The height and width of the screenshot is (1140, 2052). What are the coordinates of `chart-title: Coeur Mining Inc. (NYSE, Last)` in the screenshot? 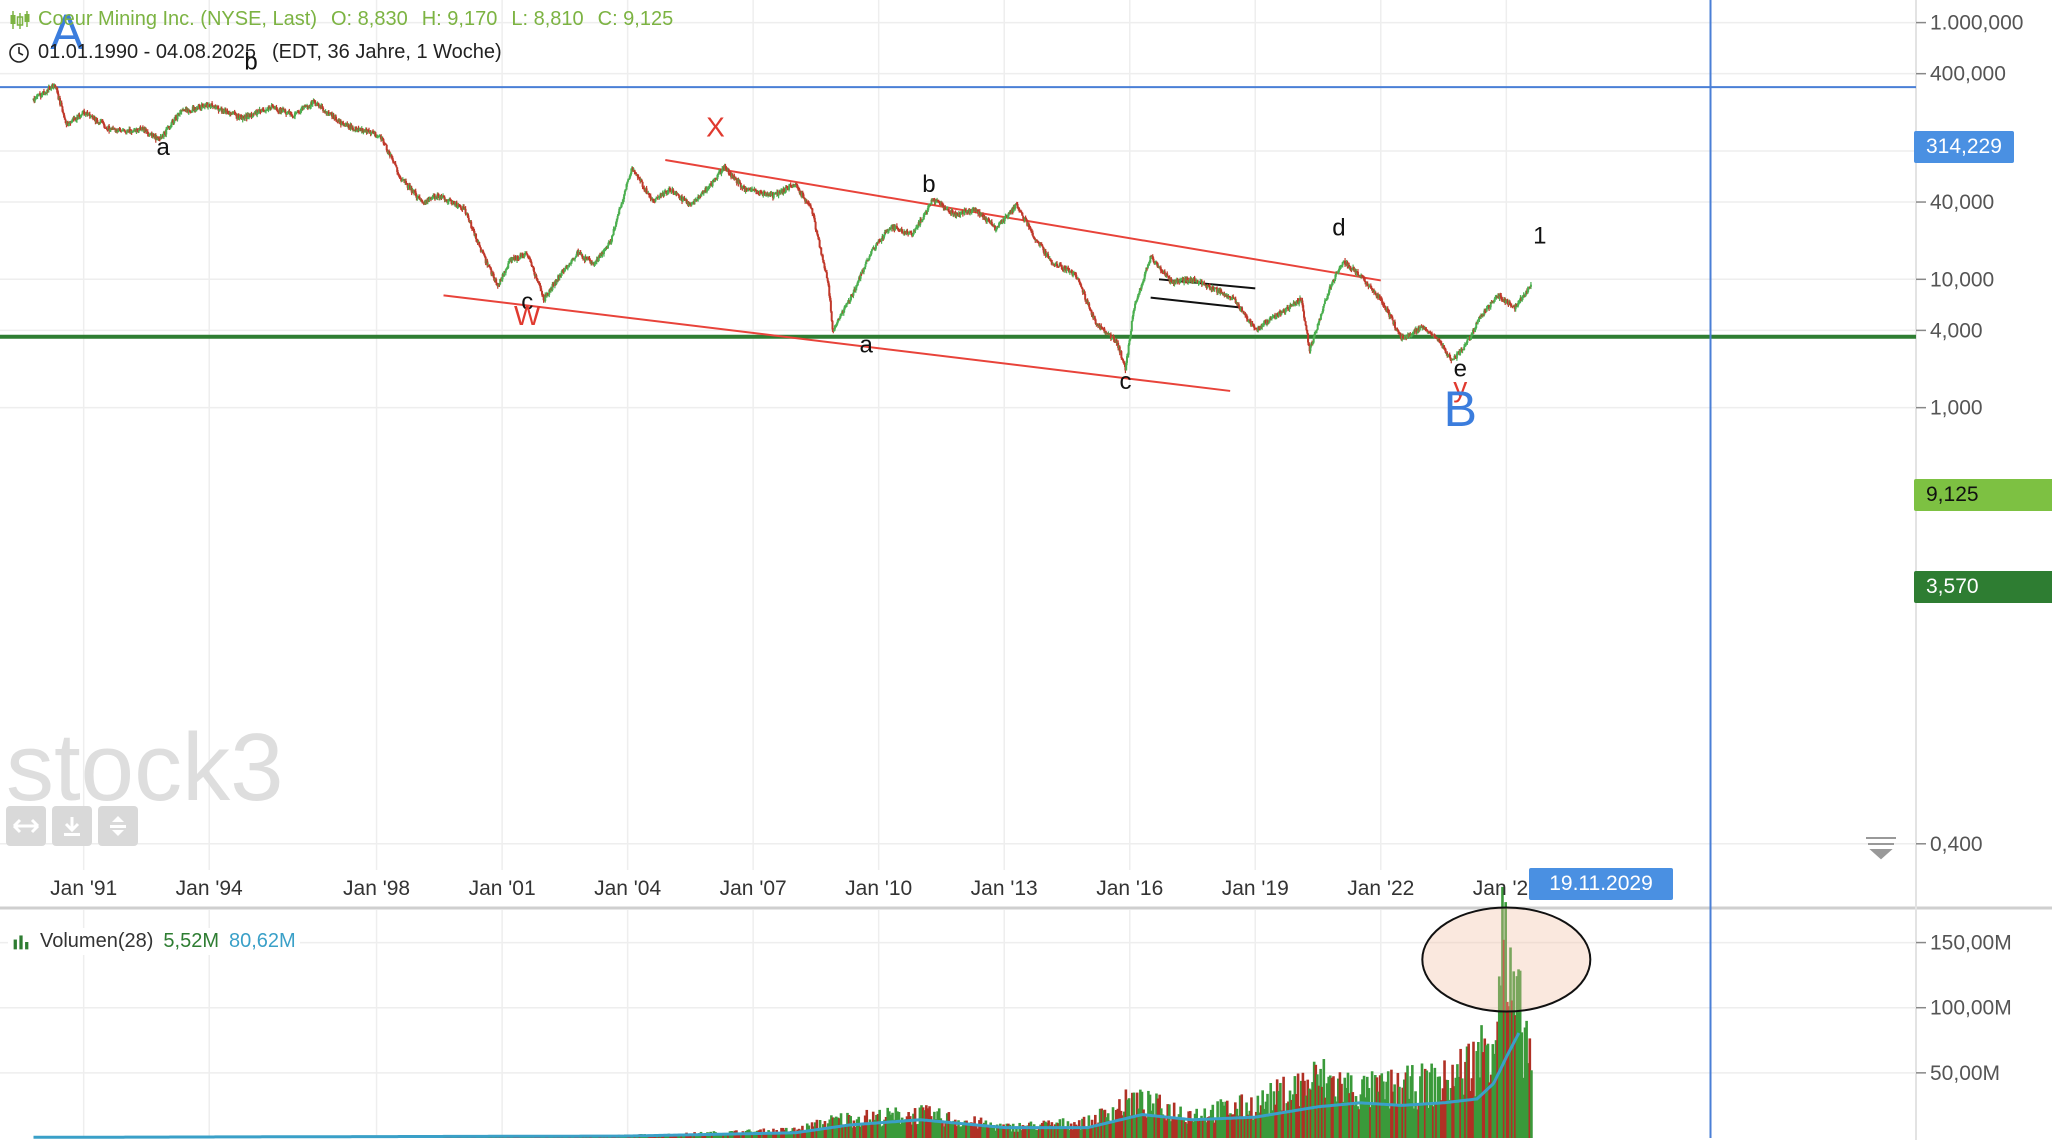 It's located at (177, 19).